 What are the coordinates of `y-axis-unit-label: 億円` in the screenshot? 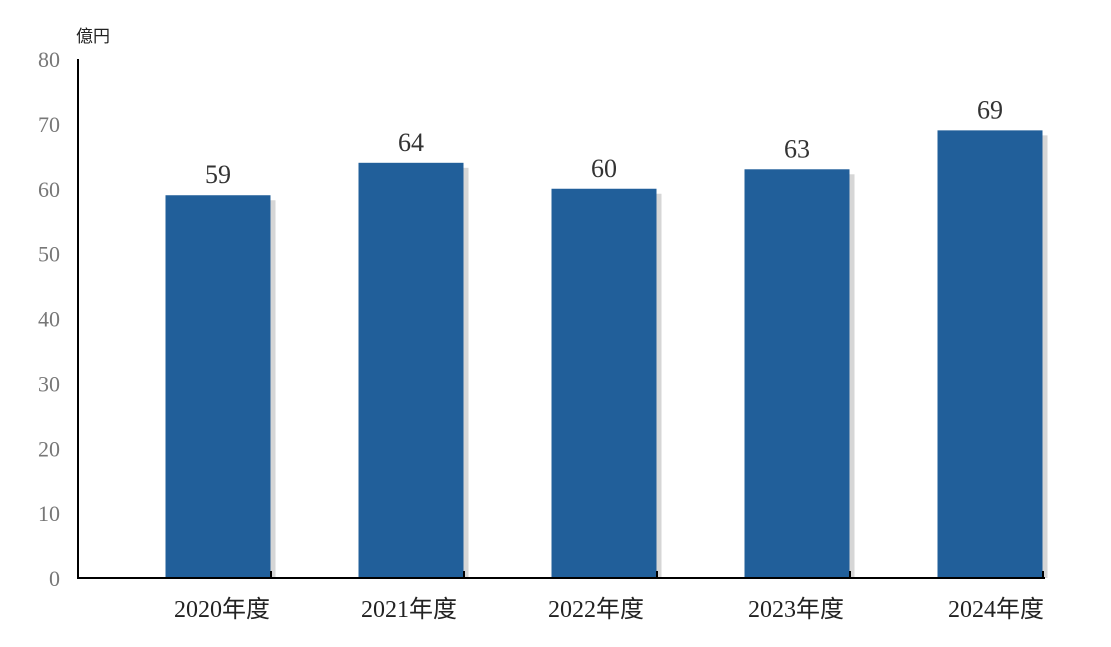 It's located at (93, 37).